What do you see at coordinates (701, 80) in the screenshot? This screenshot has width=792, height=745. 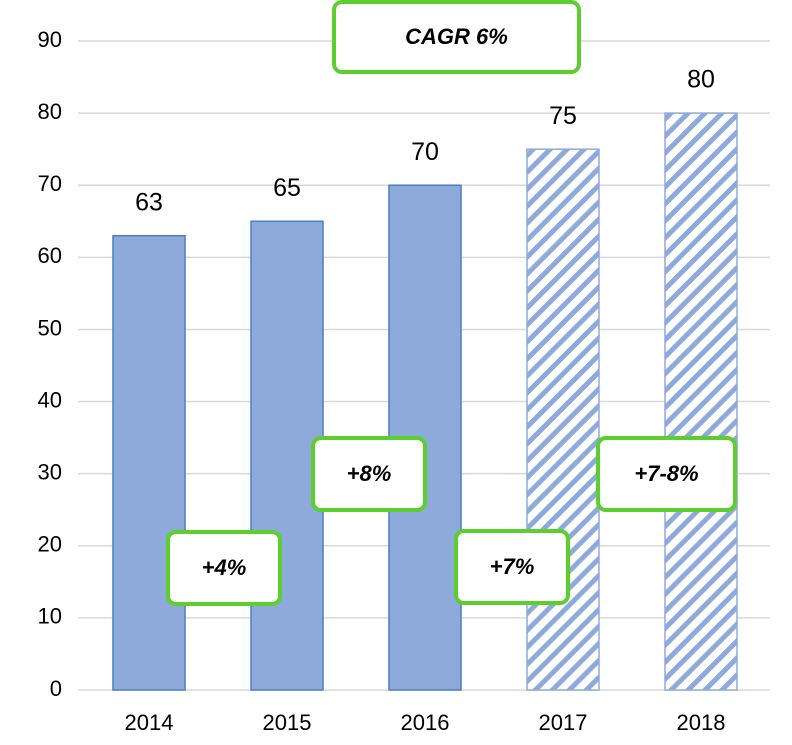 I see `data-label: 80` at bounding box center [701, 80].